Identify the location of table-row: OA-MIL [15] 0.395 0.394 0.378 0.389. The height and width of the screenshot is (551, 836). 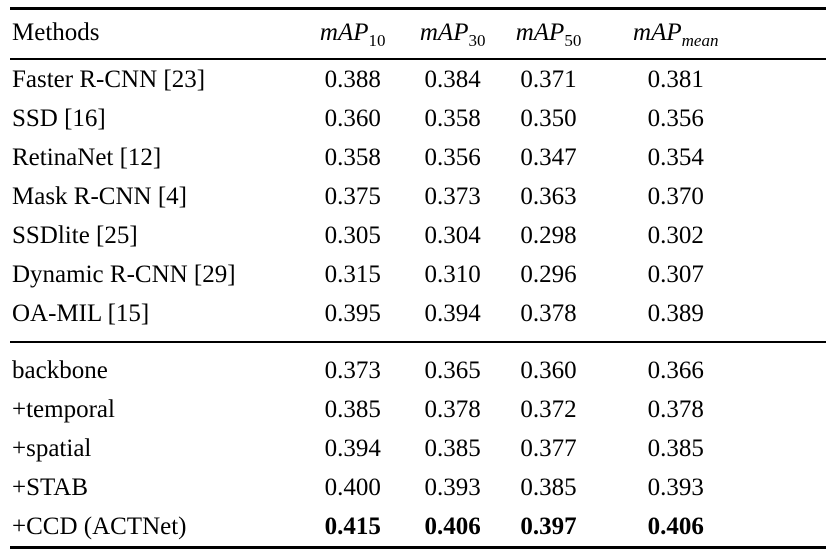
(418, 318).